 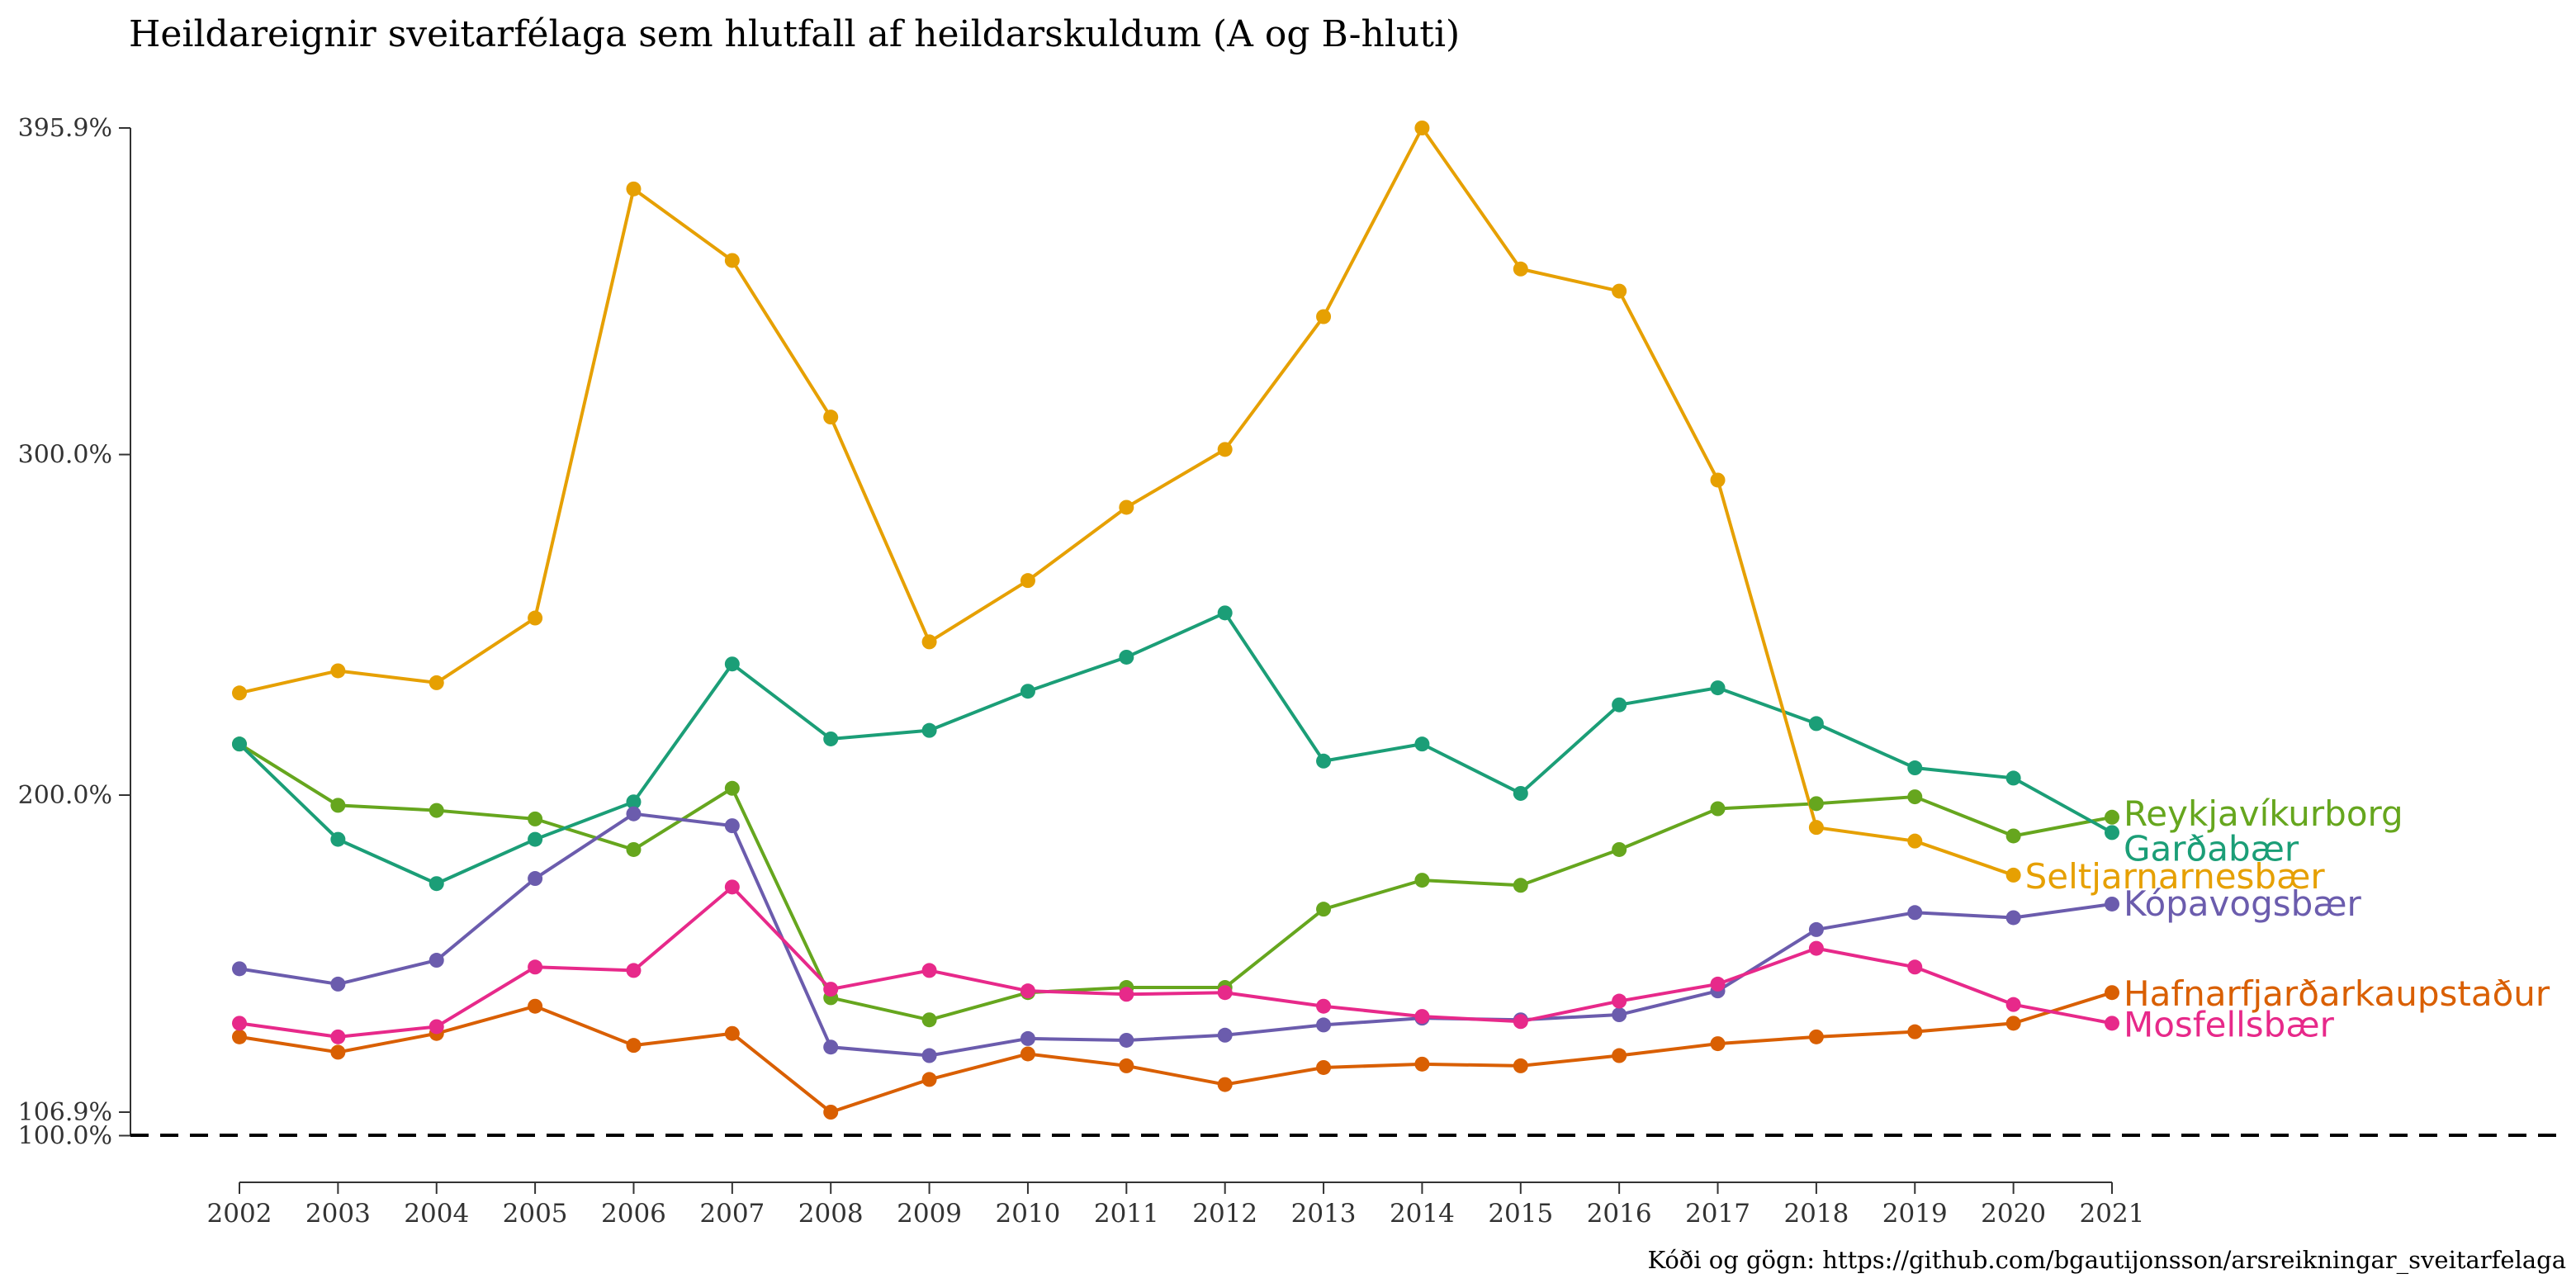 What do you see at coordinates (1176, 935) in the screenshot?
I see `series-line-ko-pavogsb-r` at bounding box center [1176, 935].